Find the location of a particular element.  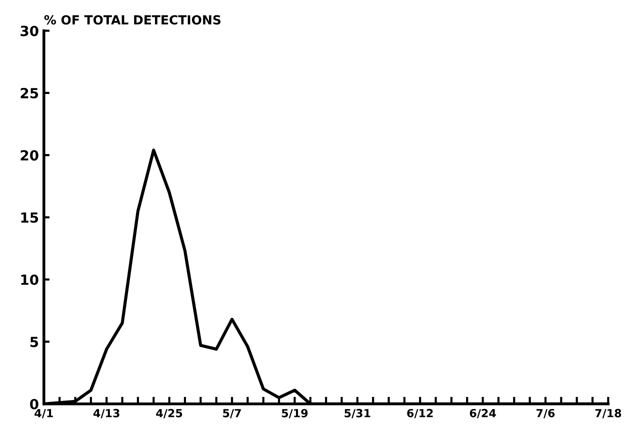

y-tick-label: 10 is located at coordinates (29, 279).